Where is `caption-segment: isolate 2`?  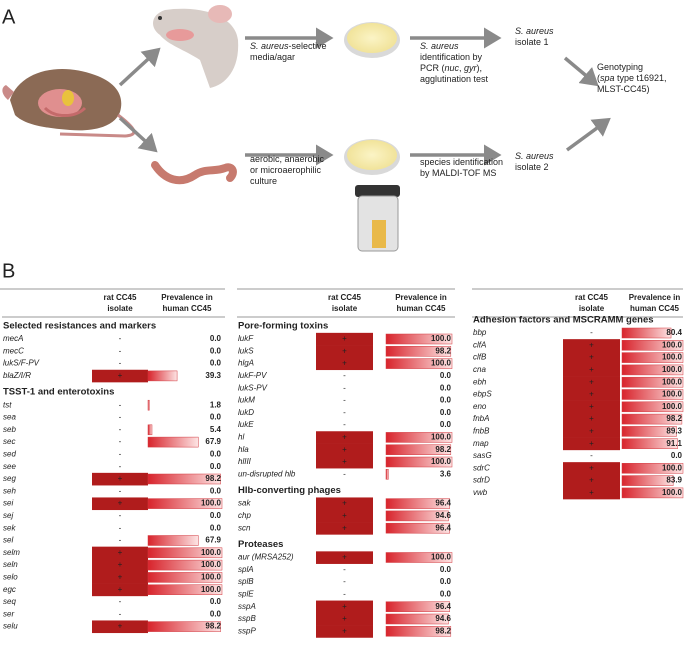
caption-segment: isolate 2 is located at coordinates (532, 167).